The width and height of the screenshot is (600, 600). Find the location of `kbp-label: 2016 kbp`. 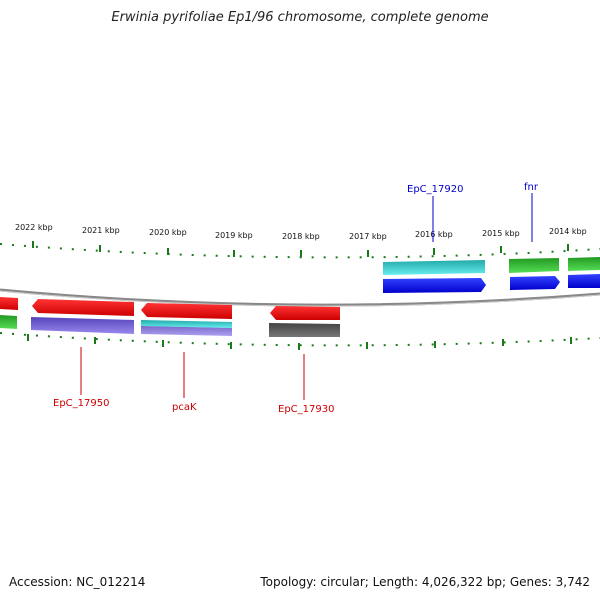

kbp-label: 2016 kbp is located at coordinates (434, 234).